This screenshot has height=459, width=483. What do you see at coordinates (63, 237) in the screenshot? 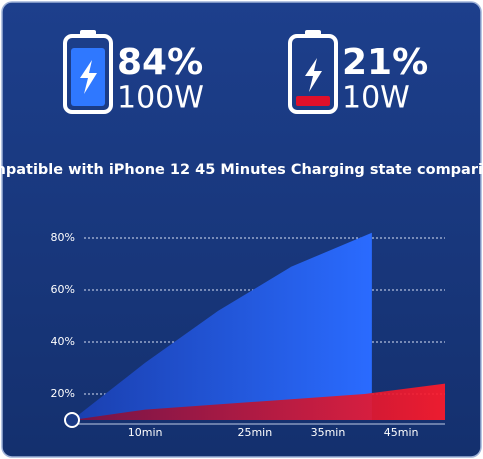
I see `y-tick-label: 80%` at bounding box center [63, 237].